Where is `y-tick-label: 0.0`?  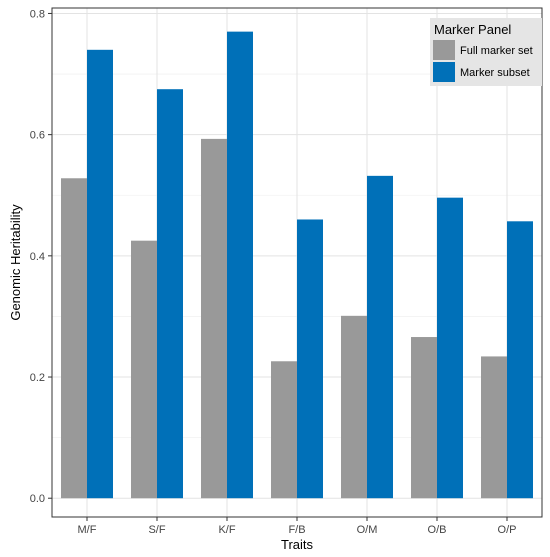 y-tick-label: 0.0 is located at coordinates (37, 499).